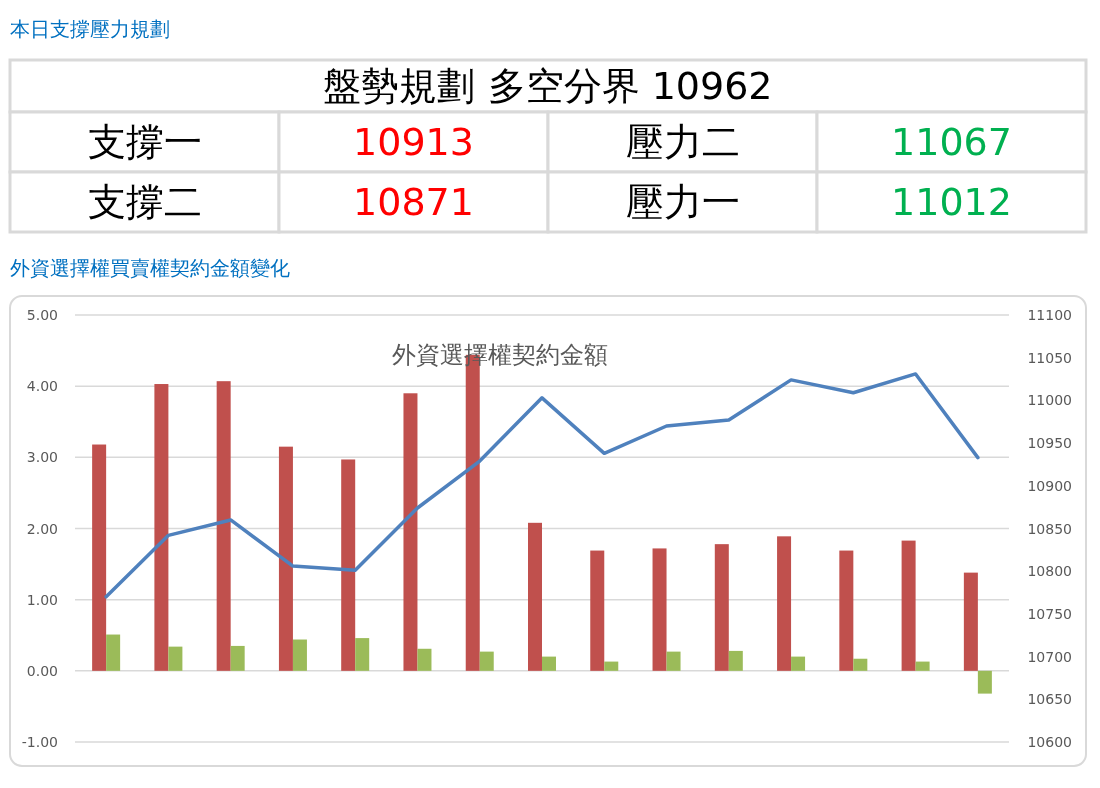 This screenshot has width=1100, height=788. I want to click on y2-tick-label: 10700, so click(1049, 656).